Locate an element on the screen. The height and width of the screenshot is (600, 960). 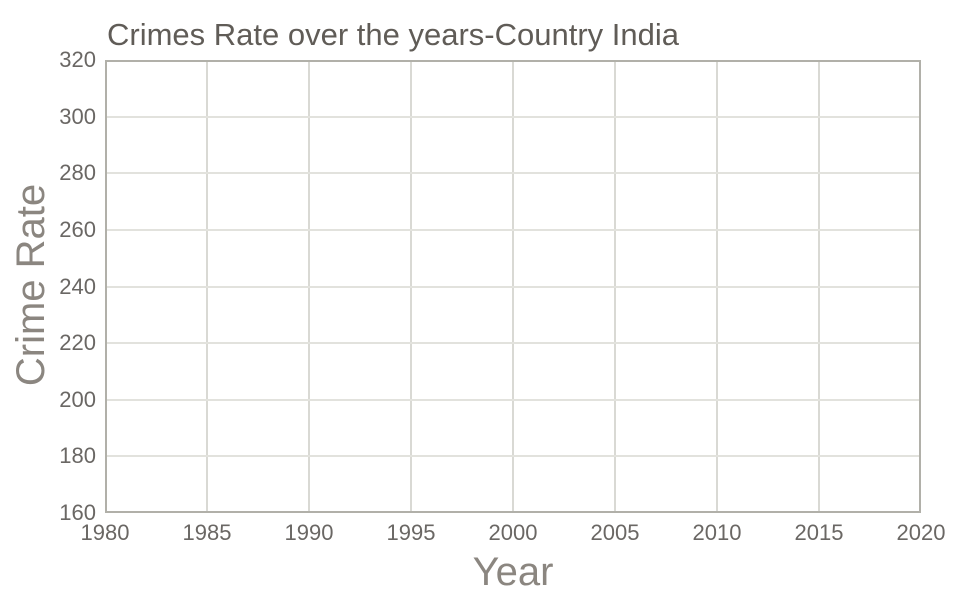
y-tick-label: 160 is located at coordinates (77, 512).